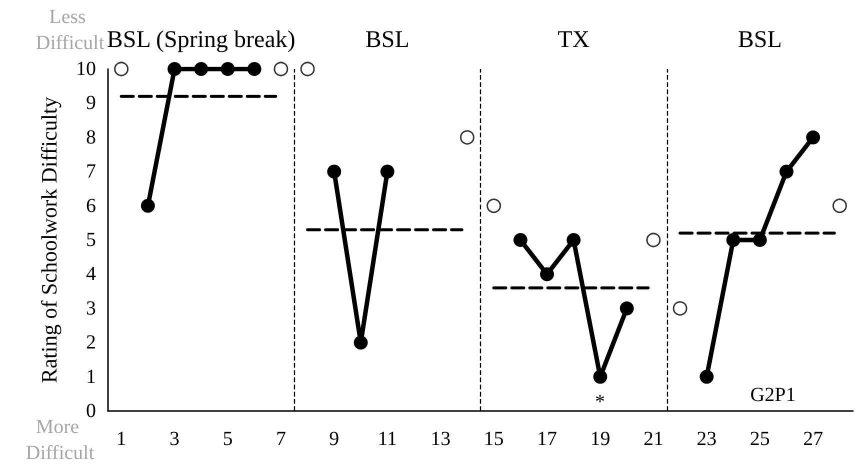 This screenshot has height=471, width=860. What do you see at coordinates (91, 137) in the screenshot?
I see `y-tick-label: 8` at bounding box center [91, 137].